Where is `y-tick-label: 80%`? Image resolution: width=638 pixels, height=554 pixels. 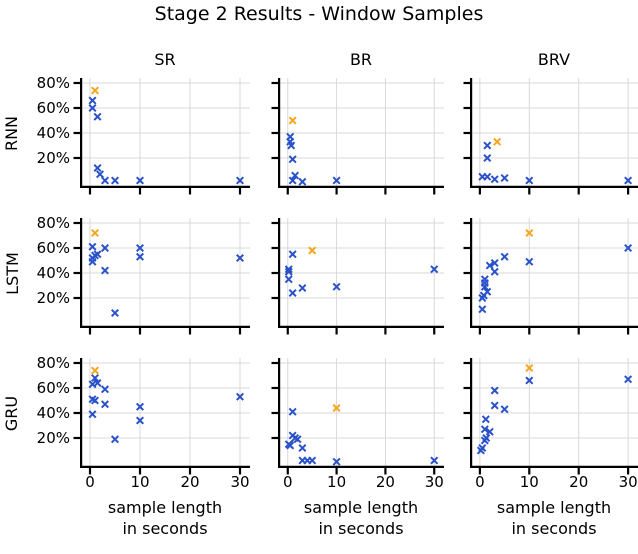 y-tick-label: 80% is located at coordinates (53, 83).